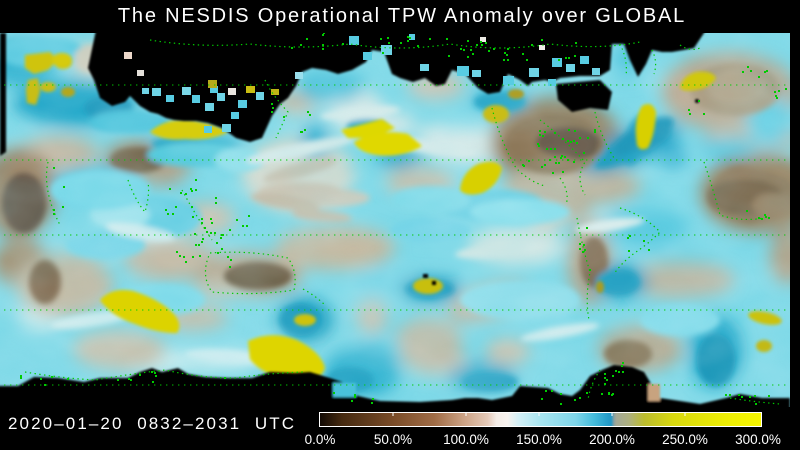 The height and width of the screenshot is (450, 800). What do you see at coordinates (539, 439) in the screenshot?
I see `svg-text: 150.0%` at bounding box center [539, 439].